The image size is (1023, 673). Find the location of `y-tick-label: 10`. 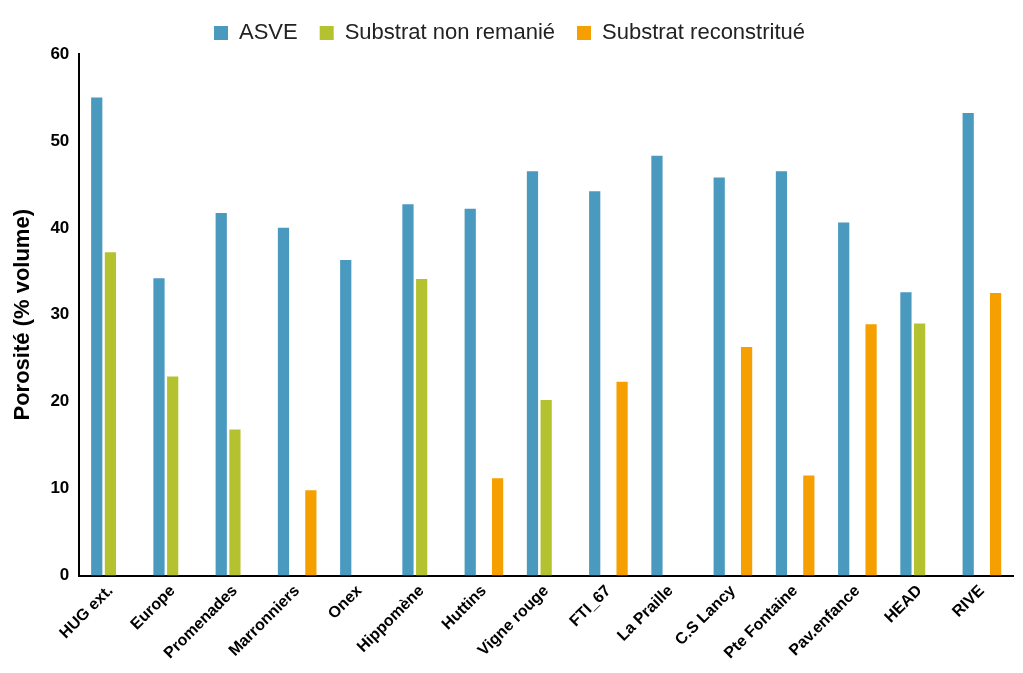

y-tick-label: 10 is located at coordinates (60, 488).